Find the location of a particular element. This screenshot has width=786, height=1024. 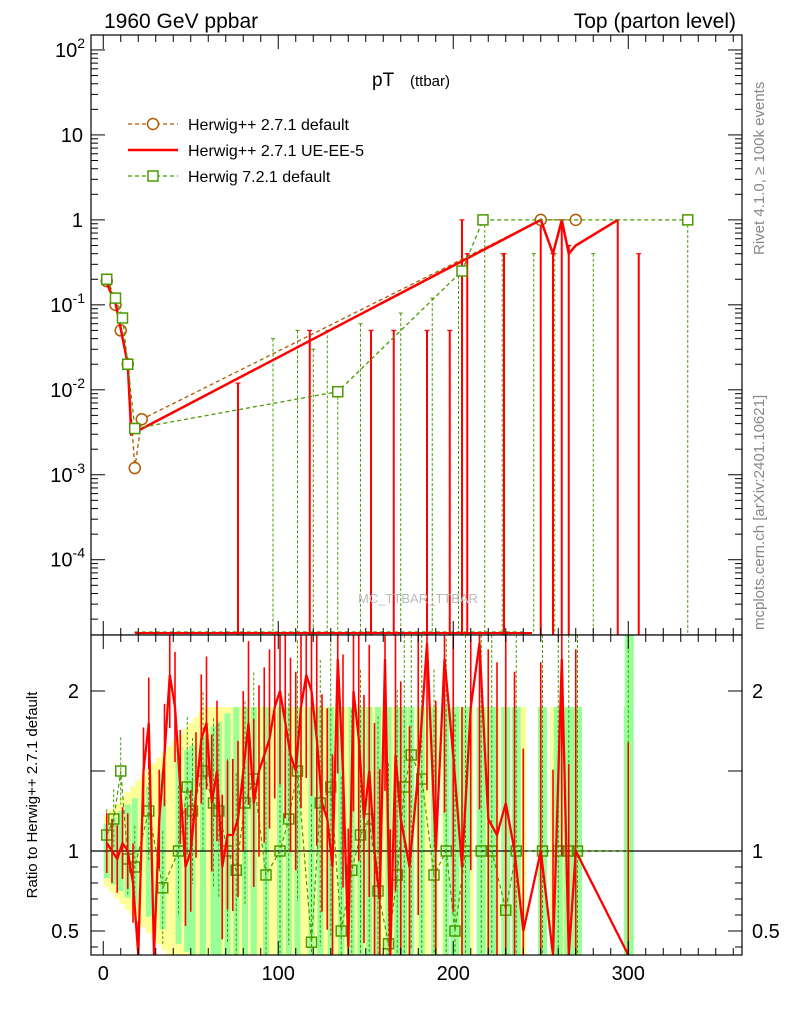

legend-label-herwig721: Herwig 7.2.1 default is located at coordinates (259, 177).